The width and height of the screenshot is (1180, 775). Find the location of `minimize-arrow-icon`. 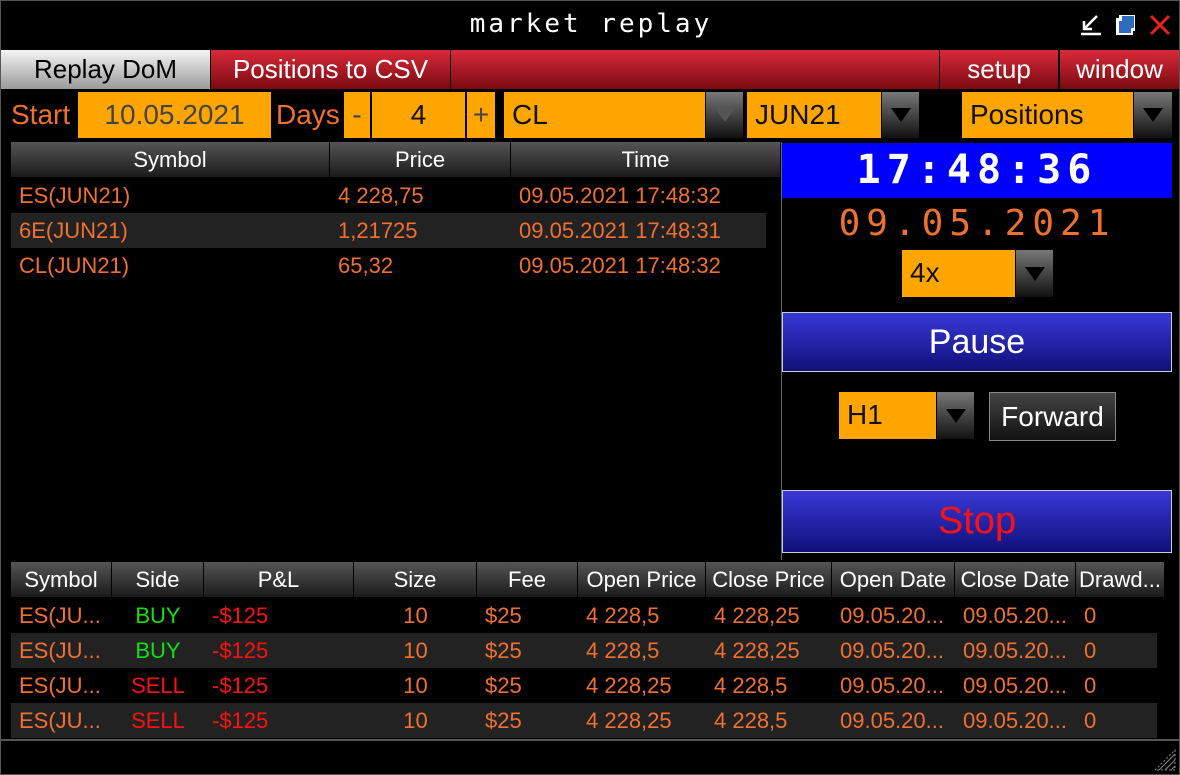

minimize-arrow-icon is located at coordinates (1092, 25).